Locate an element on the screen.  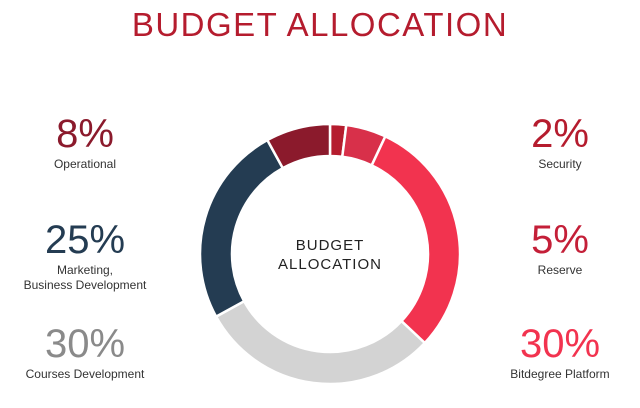
marketing-label-line2: Business Development is located at coordinates (85, 285).